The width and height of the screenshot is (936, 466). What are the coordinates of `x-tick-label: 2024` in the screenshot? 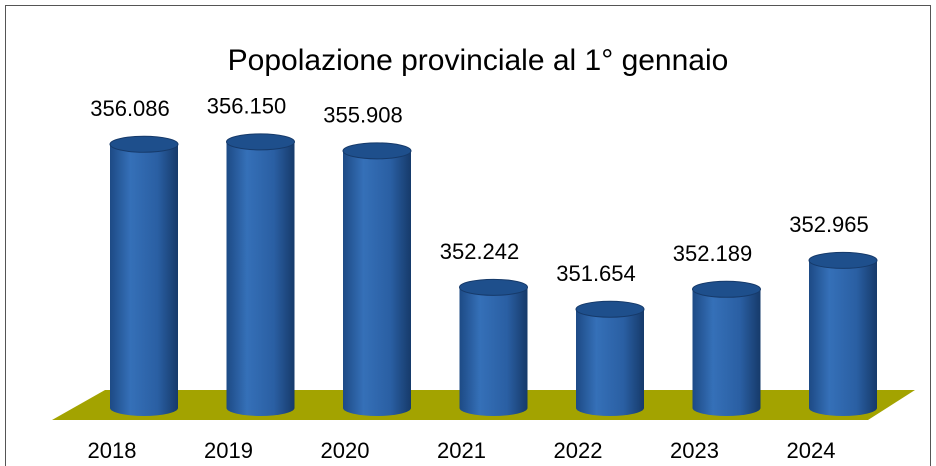 It's located at (811, 450).